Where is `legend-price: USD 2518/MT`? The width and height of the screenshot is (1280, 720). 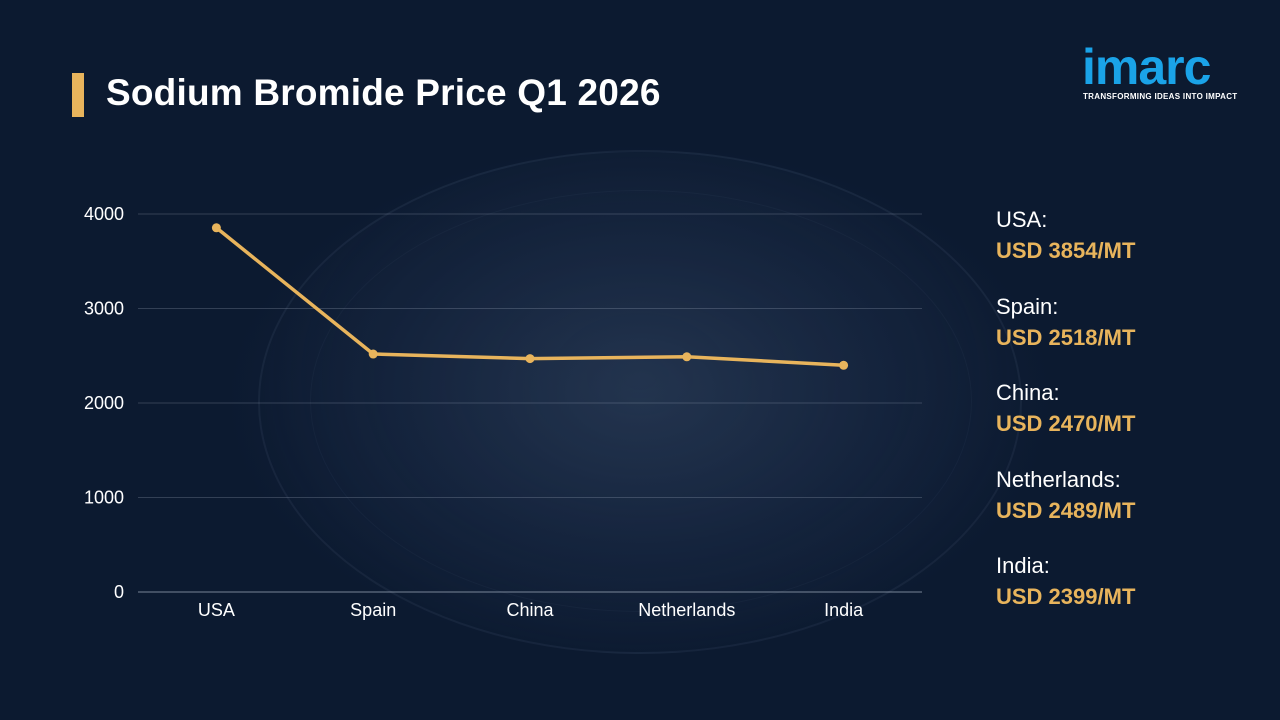
legend-price: USD 2518/MT is located at coordinates (1066, 337).